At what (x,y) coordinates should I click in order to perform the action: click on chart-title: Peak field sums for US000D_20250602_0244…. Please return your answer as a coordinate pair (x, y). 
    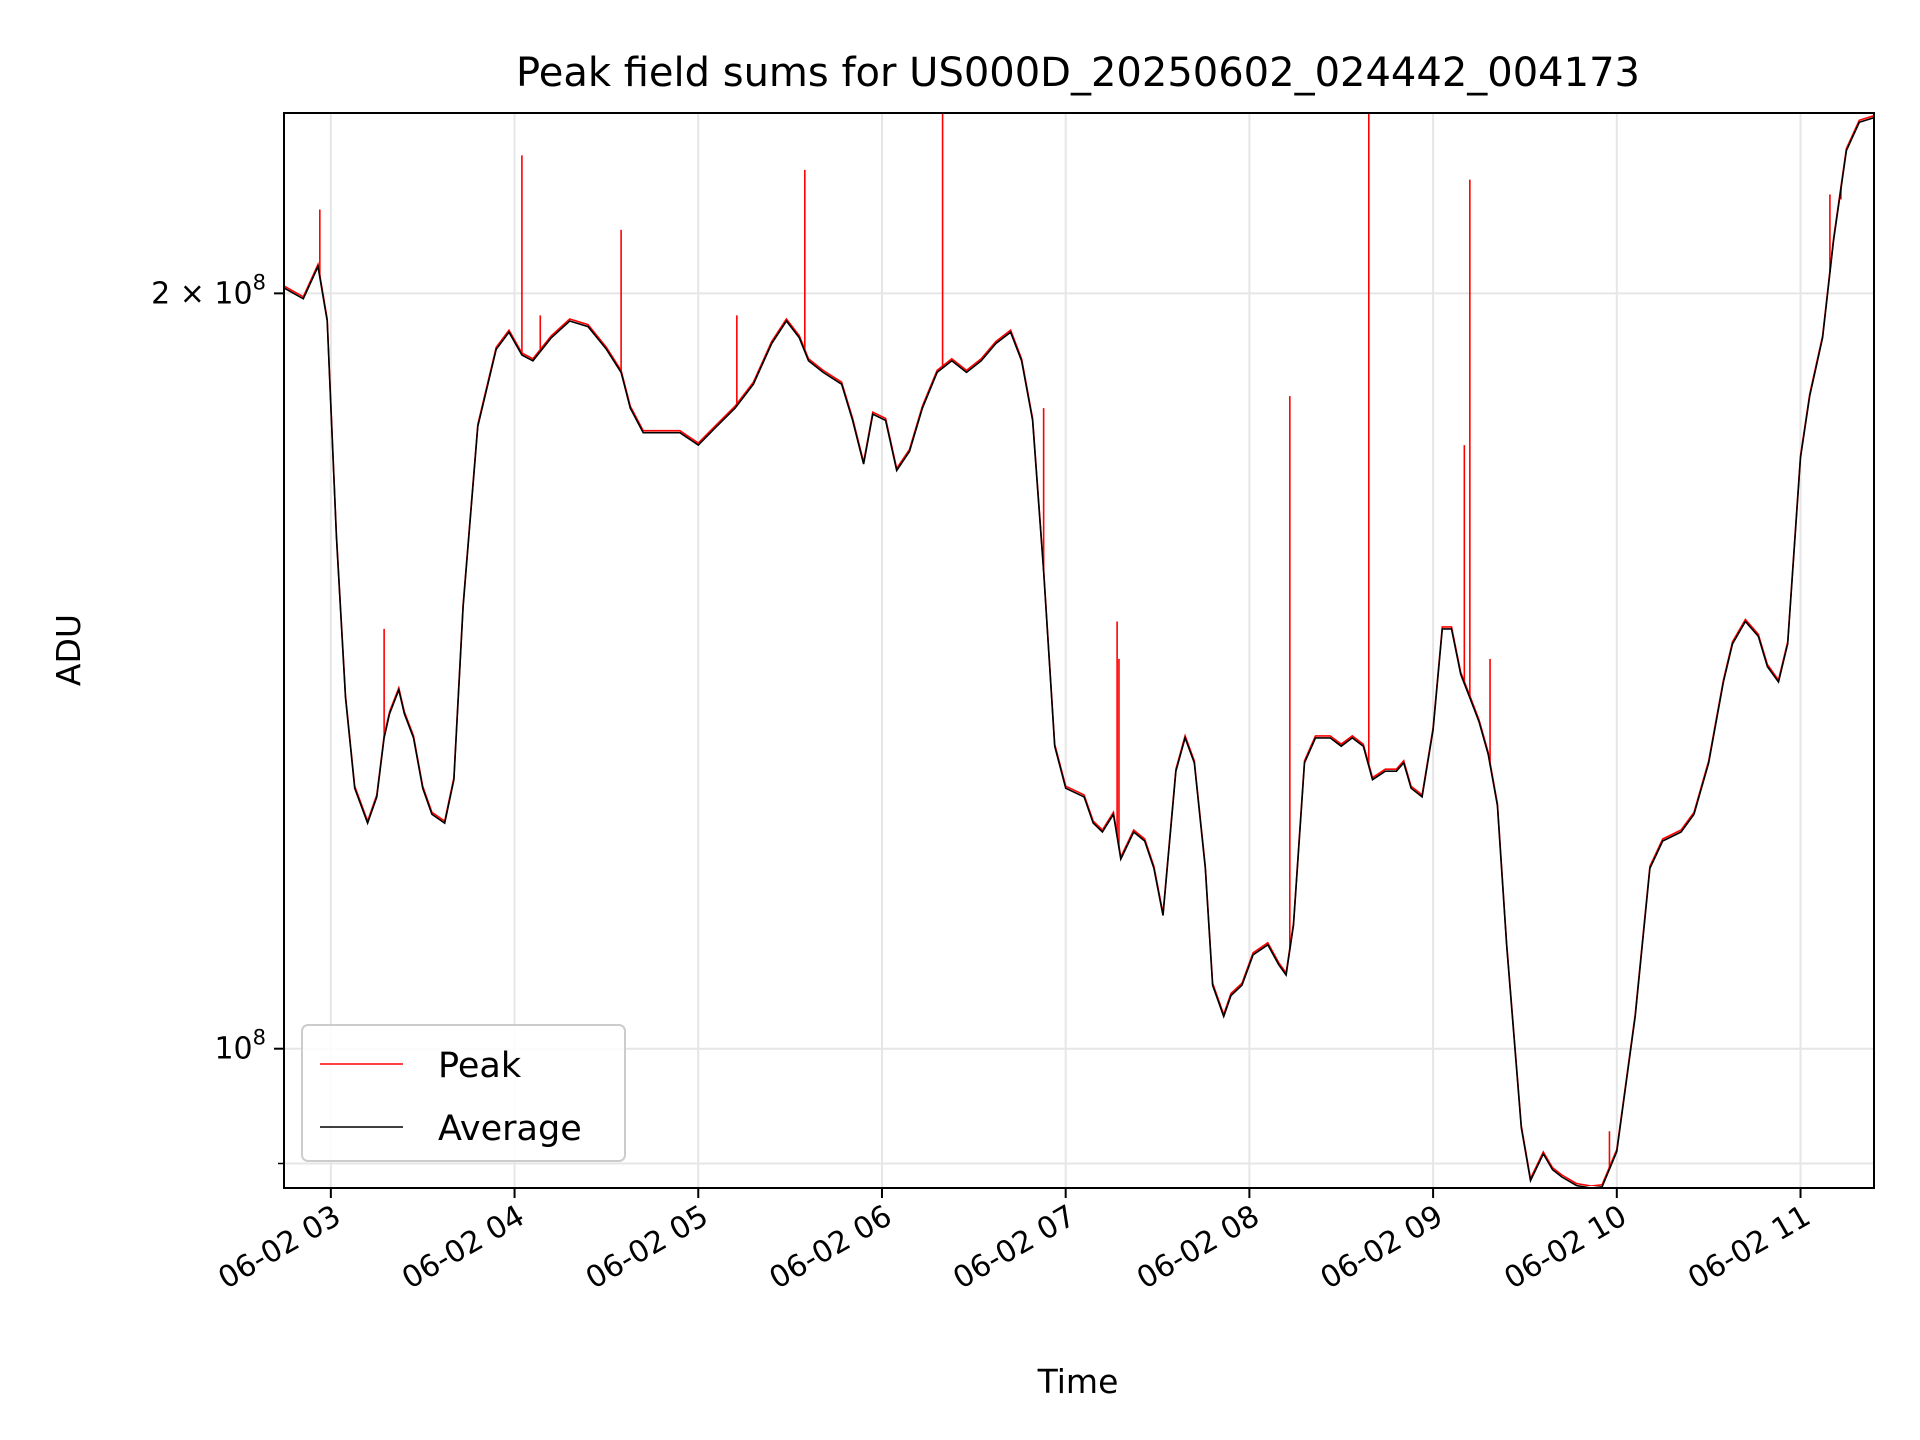
    Looking at the image, I should click on (1078, 73).